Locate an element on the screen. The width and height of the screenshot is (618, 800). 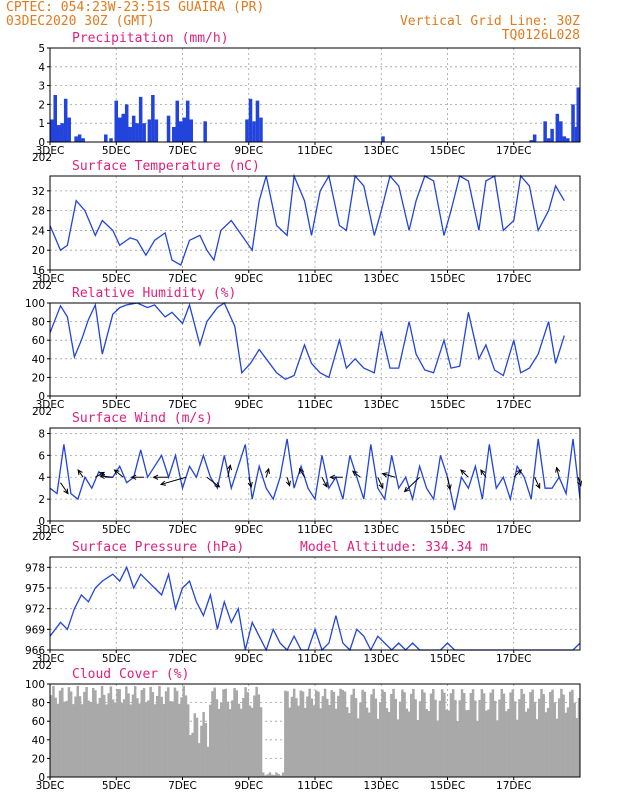
temperature-xtick-label: 15DEC is located at coordinates (447, 279).